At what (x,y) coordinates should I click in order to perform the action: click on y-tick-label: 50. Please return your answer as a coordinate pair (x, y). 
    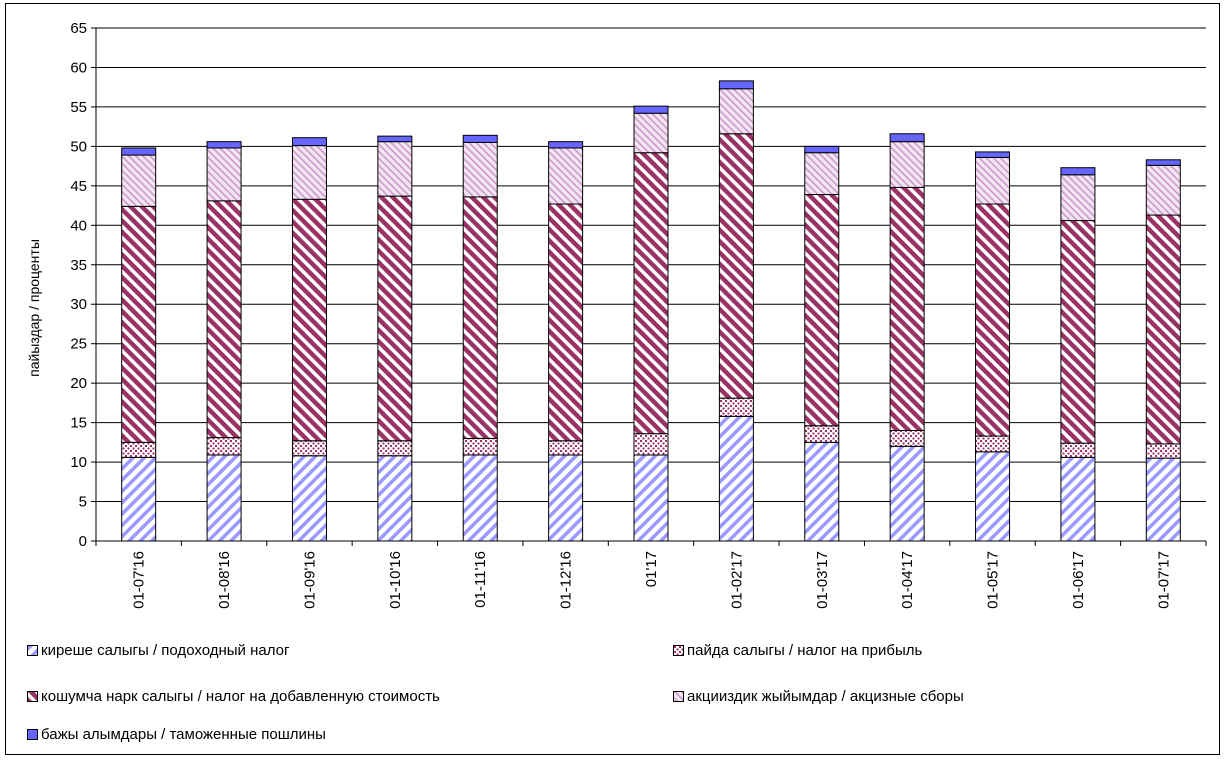
    Looking at the image, I should click on (78, 146).